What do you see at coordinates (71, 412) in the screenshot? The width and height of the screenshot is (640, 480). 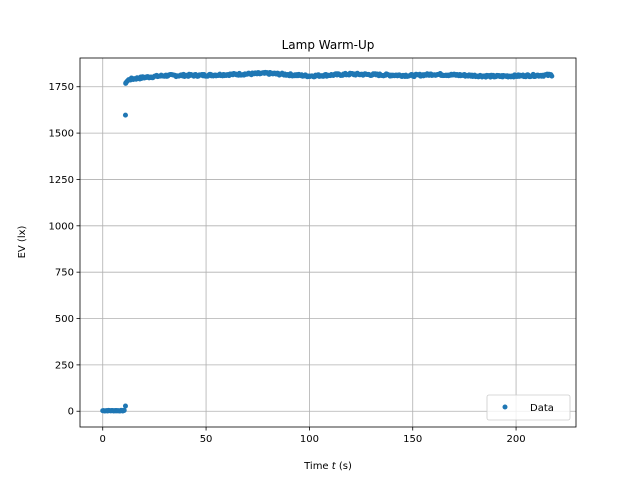 I see `y-tick-label: 0` at bounding box center [71, 412].